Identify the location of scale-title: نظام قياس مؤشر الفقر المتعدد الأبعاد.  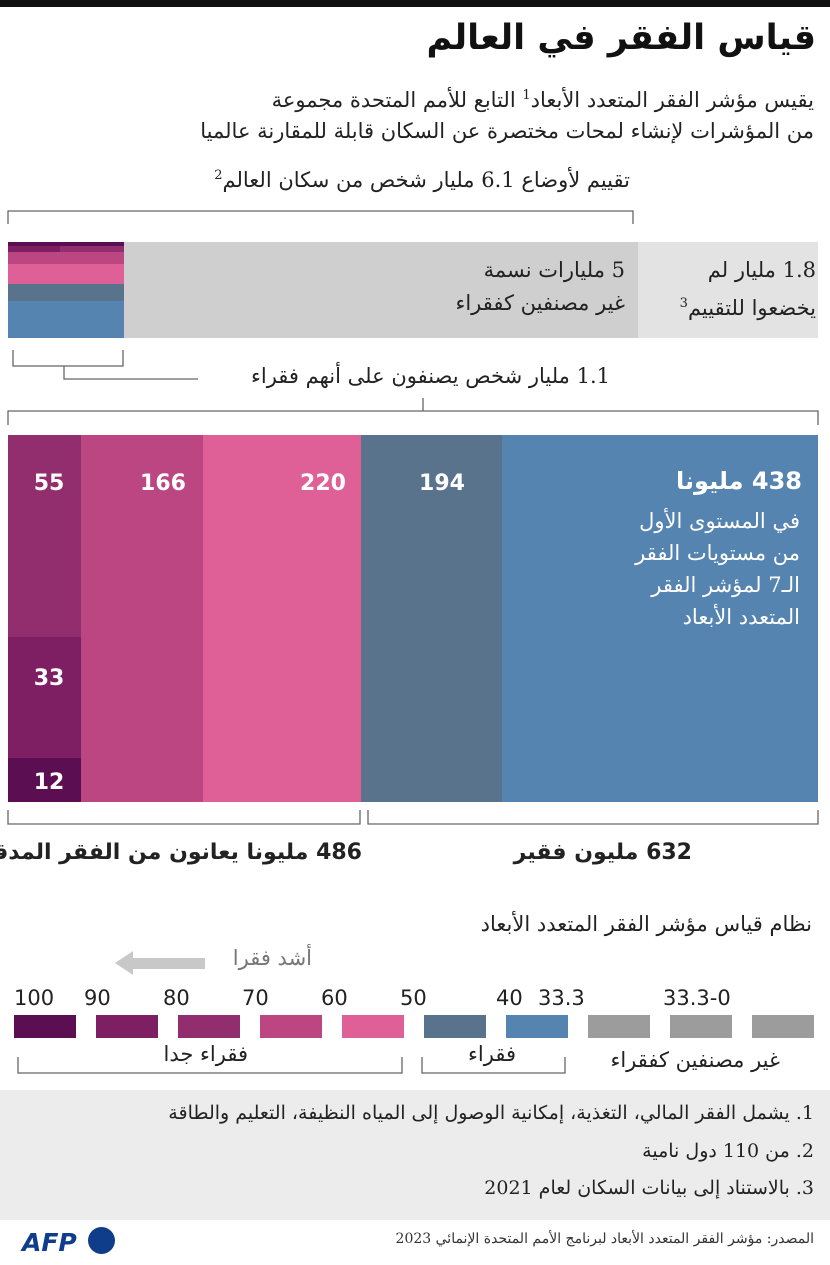
(646, 924).